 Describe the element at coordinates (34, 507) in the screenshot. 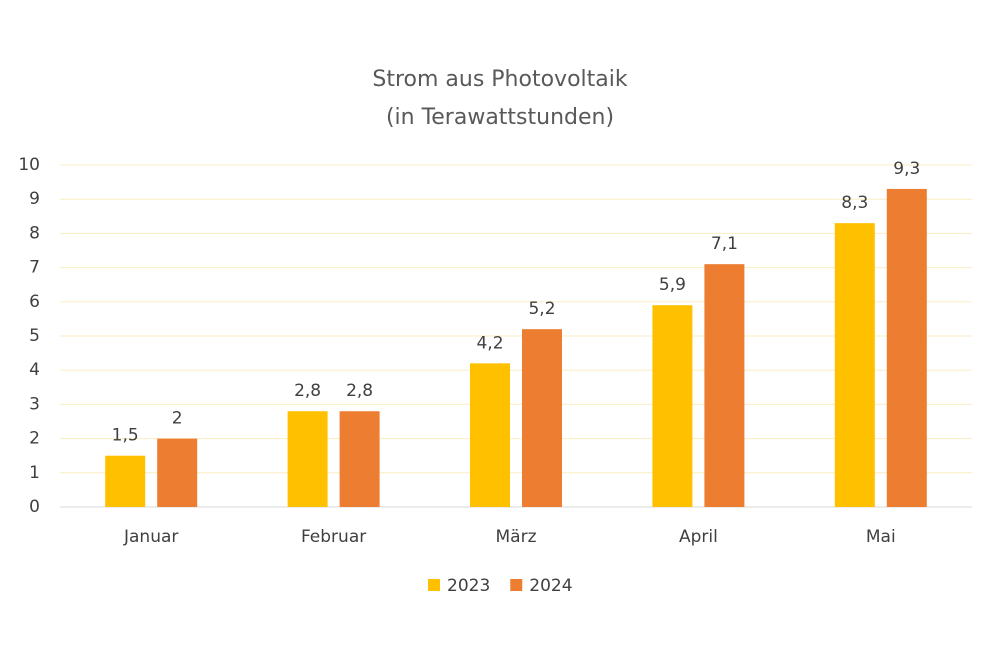

I see `y-tick-label: 0` at that location.